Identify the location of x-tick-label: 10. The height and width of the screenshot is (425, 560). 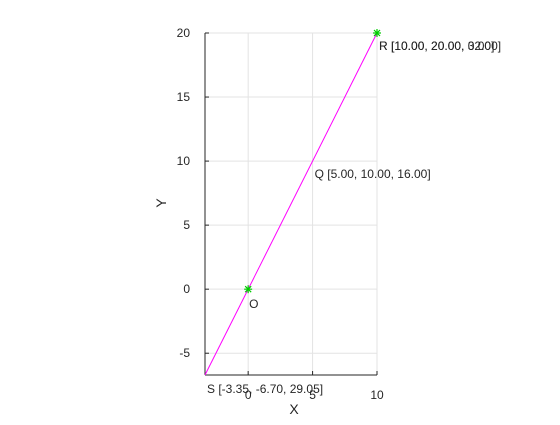
(377, 395).